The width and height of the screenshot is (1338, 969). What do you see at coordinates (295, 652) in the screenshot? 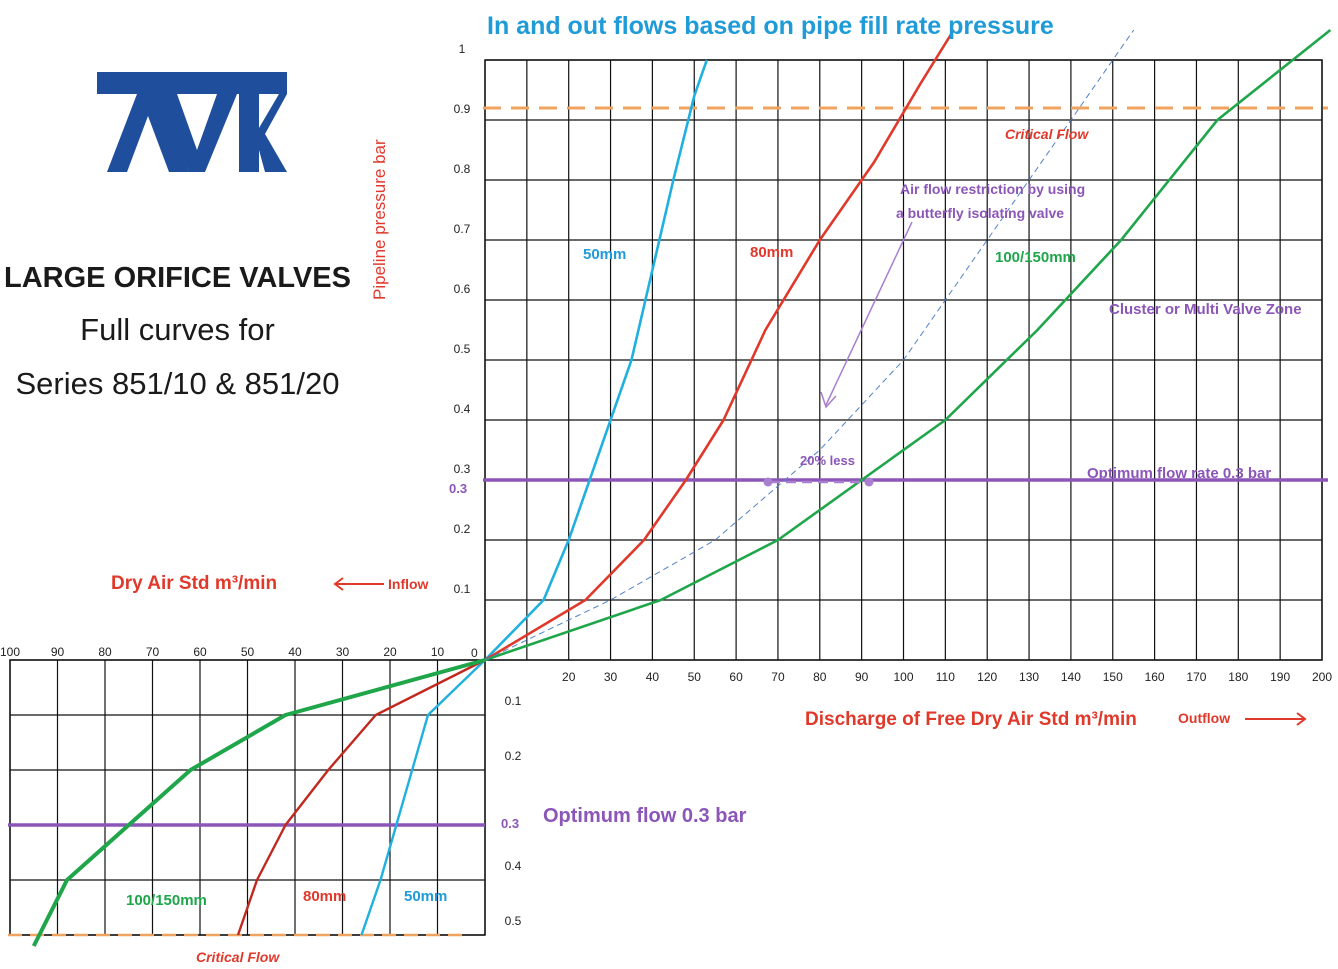
I see `lower-x-tick-label: 40` at bounding box center [295, 652].